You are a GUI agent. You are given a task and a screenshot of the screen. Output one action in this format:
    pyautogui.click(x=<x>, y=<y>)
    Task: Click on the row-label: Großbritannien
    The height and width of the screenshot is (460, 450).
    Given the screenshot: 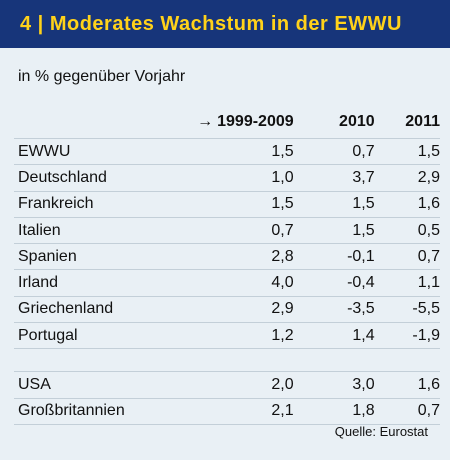 What is the action you would take?
    pyautogui.click(x=91, y=411)
    